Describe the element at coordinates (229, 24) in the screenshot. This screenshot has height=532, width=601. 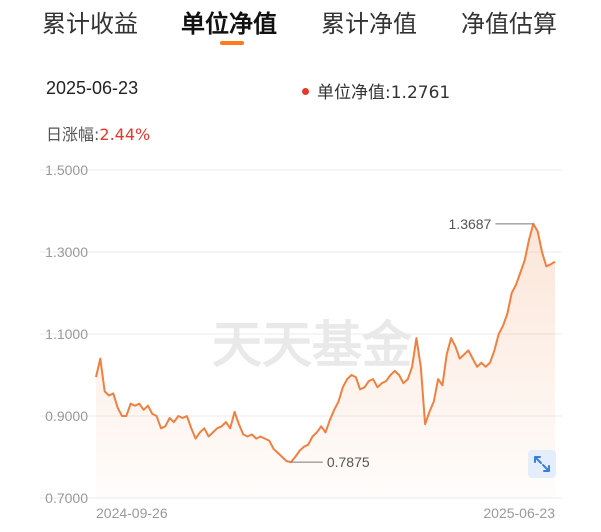
I see `tab-unit-nav: 单位净值` at that location.